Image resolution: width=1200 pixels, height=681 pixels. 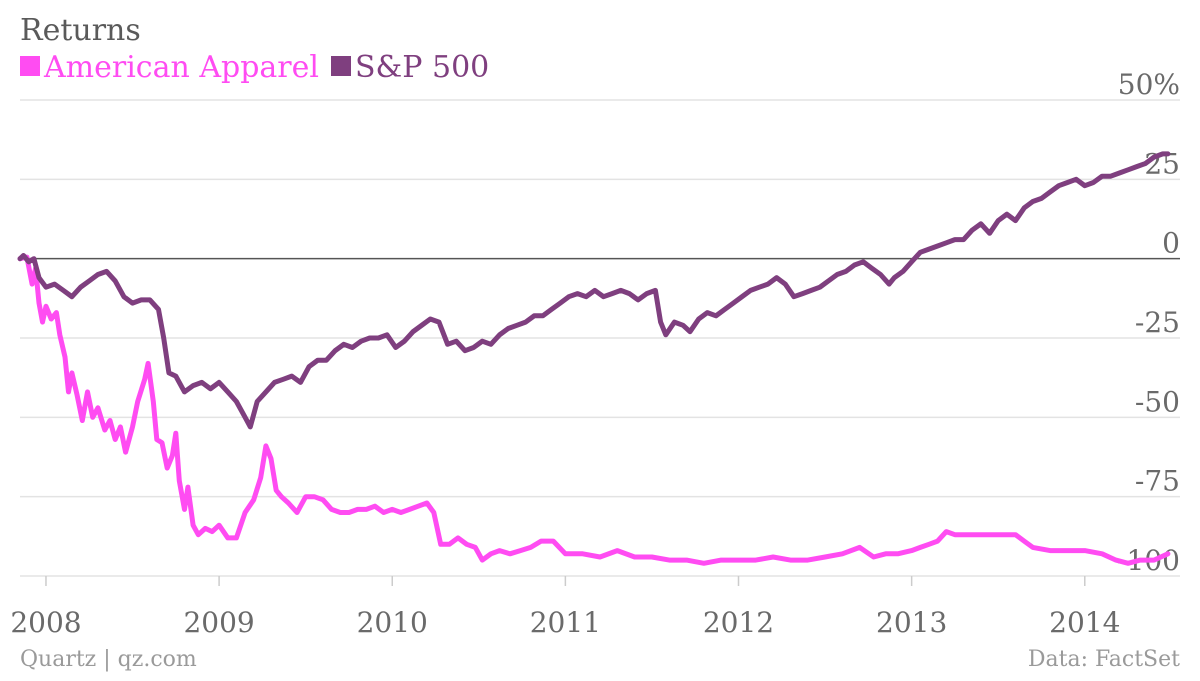 I want to click on y-tick-label: 50%, so click(x=1149, y=84).